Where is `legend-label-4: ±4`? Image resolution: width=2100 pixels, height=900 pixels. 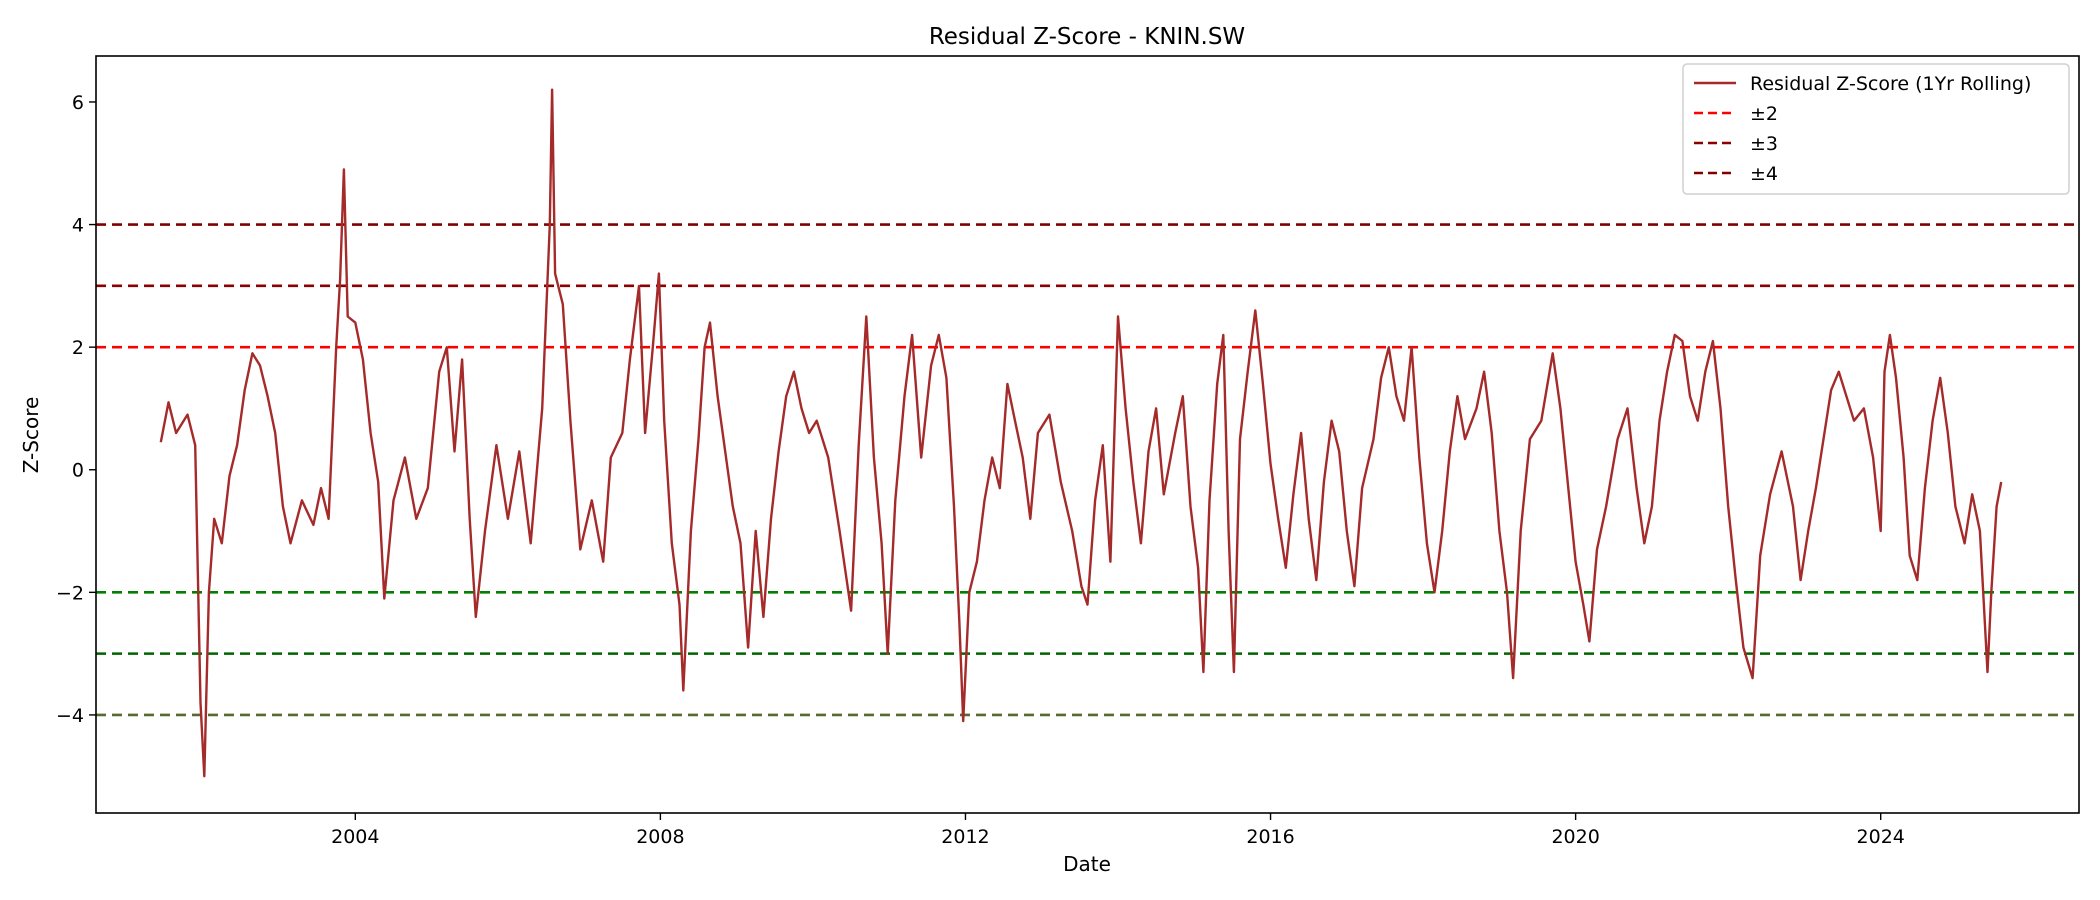 legend-label-4: ±4 is located at coordinates (1764, 174).